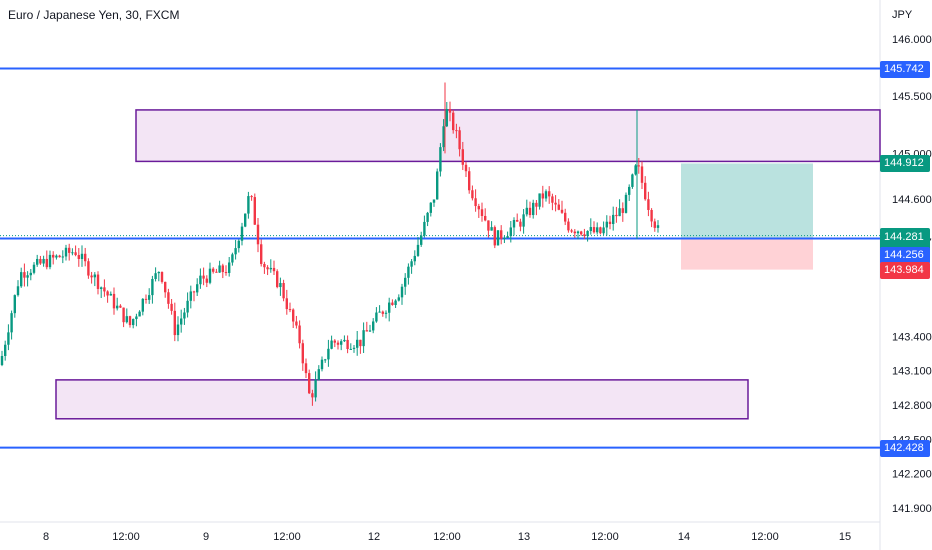  What do you see at coordinates (402, 399) in the screenshot?
I see `supply-demand-zone` at bounding box center [402, 399].